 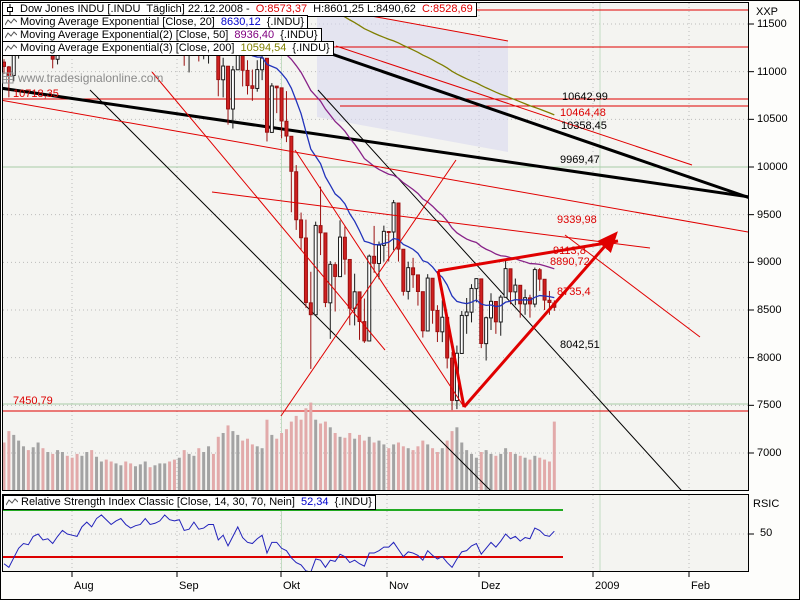 I want to click on y-axis-tick-label: 11000, so click(x=772, y=71).